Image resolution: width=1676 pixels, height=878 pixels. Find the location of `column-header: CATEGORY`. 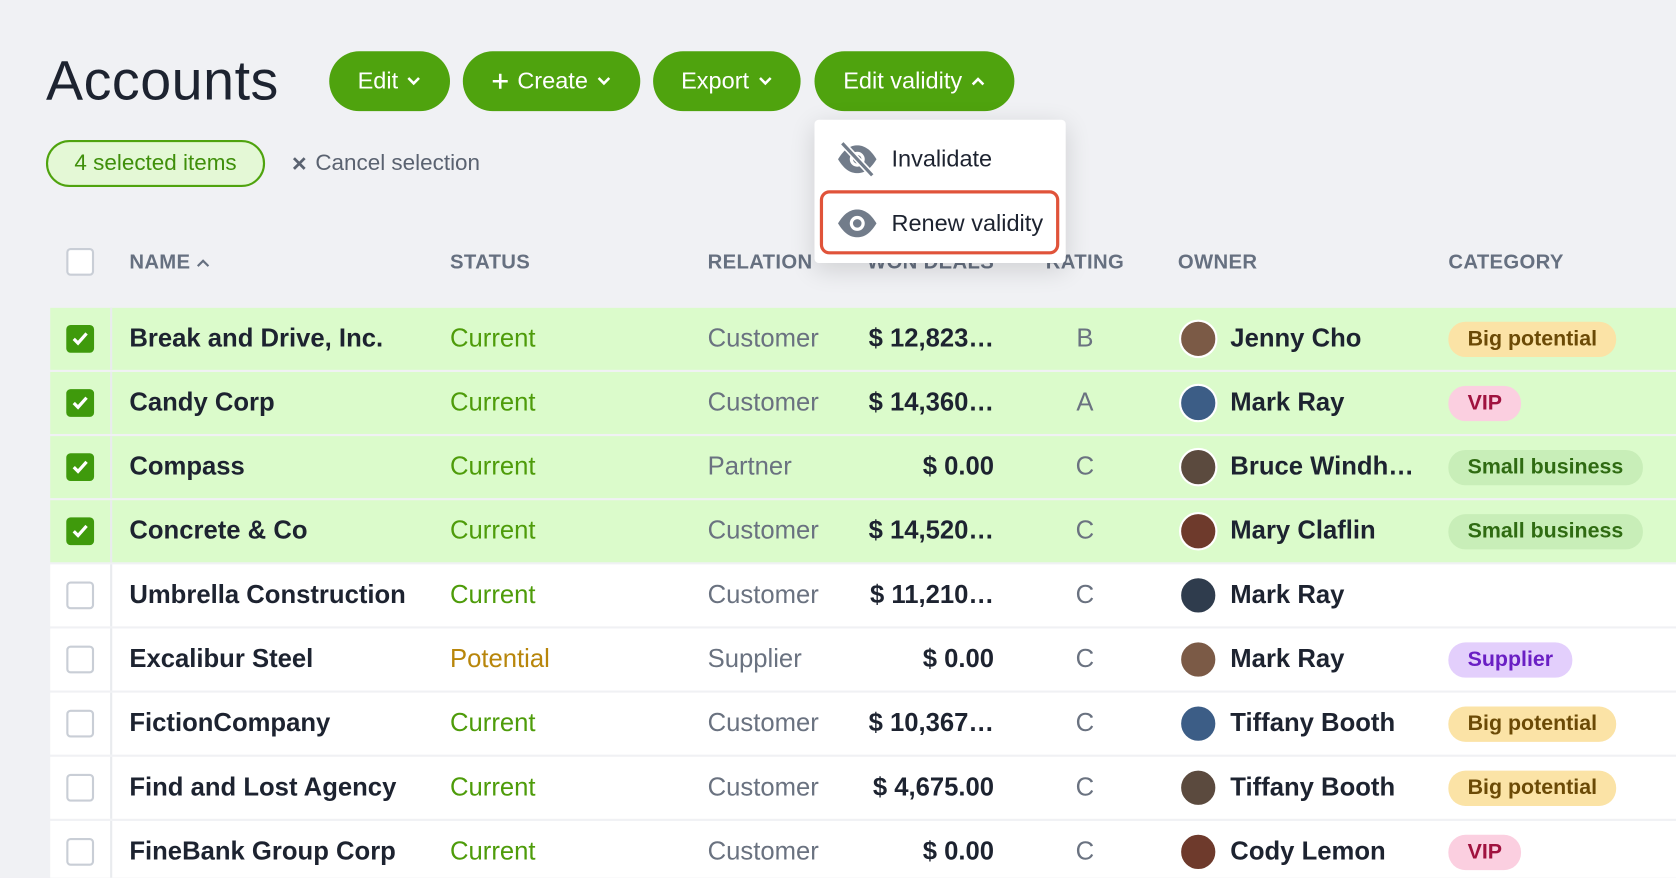

column-header: CATEGORY is located at coordinates (1505, 263).